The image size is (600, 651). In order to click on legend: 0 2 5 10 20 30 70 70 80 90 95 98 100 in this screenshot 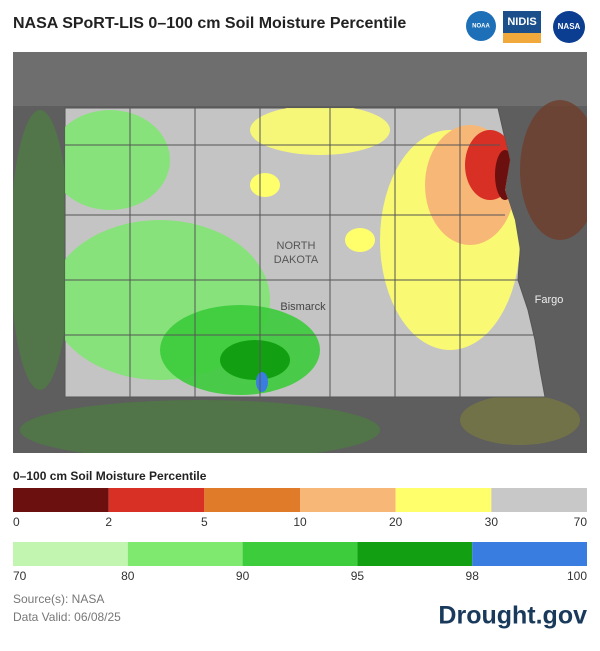, I will do `click(300, 535)`.